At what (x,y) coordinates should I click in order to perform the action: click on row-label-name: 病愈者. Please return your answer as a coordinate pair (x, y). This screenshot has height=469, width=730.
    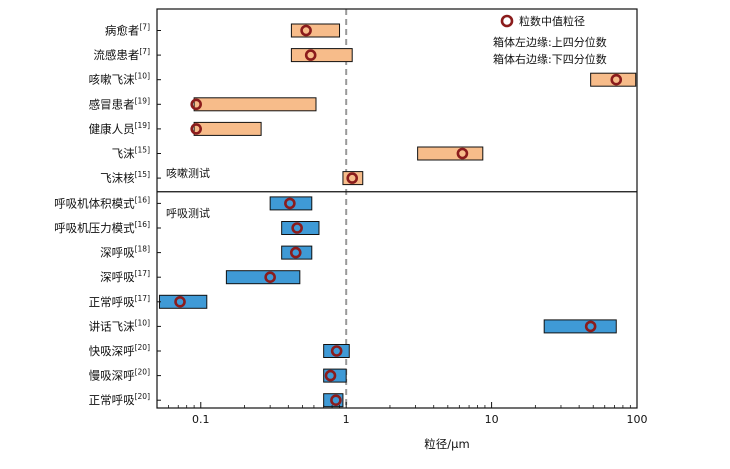
    Looking at the image, I should click on (122, 31).